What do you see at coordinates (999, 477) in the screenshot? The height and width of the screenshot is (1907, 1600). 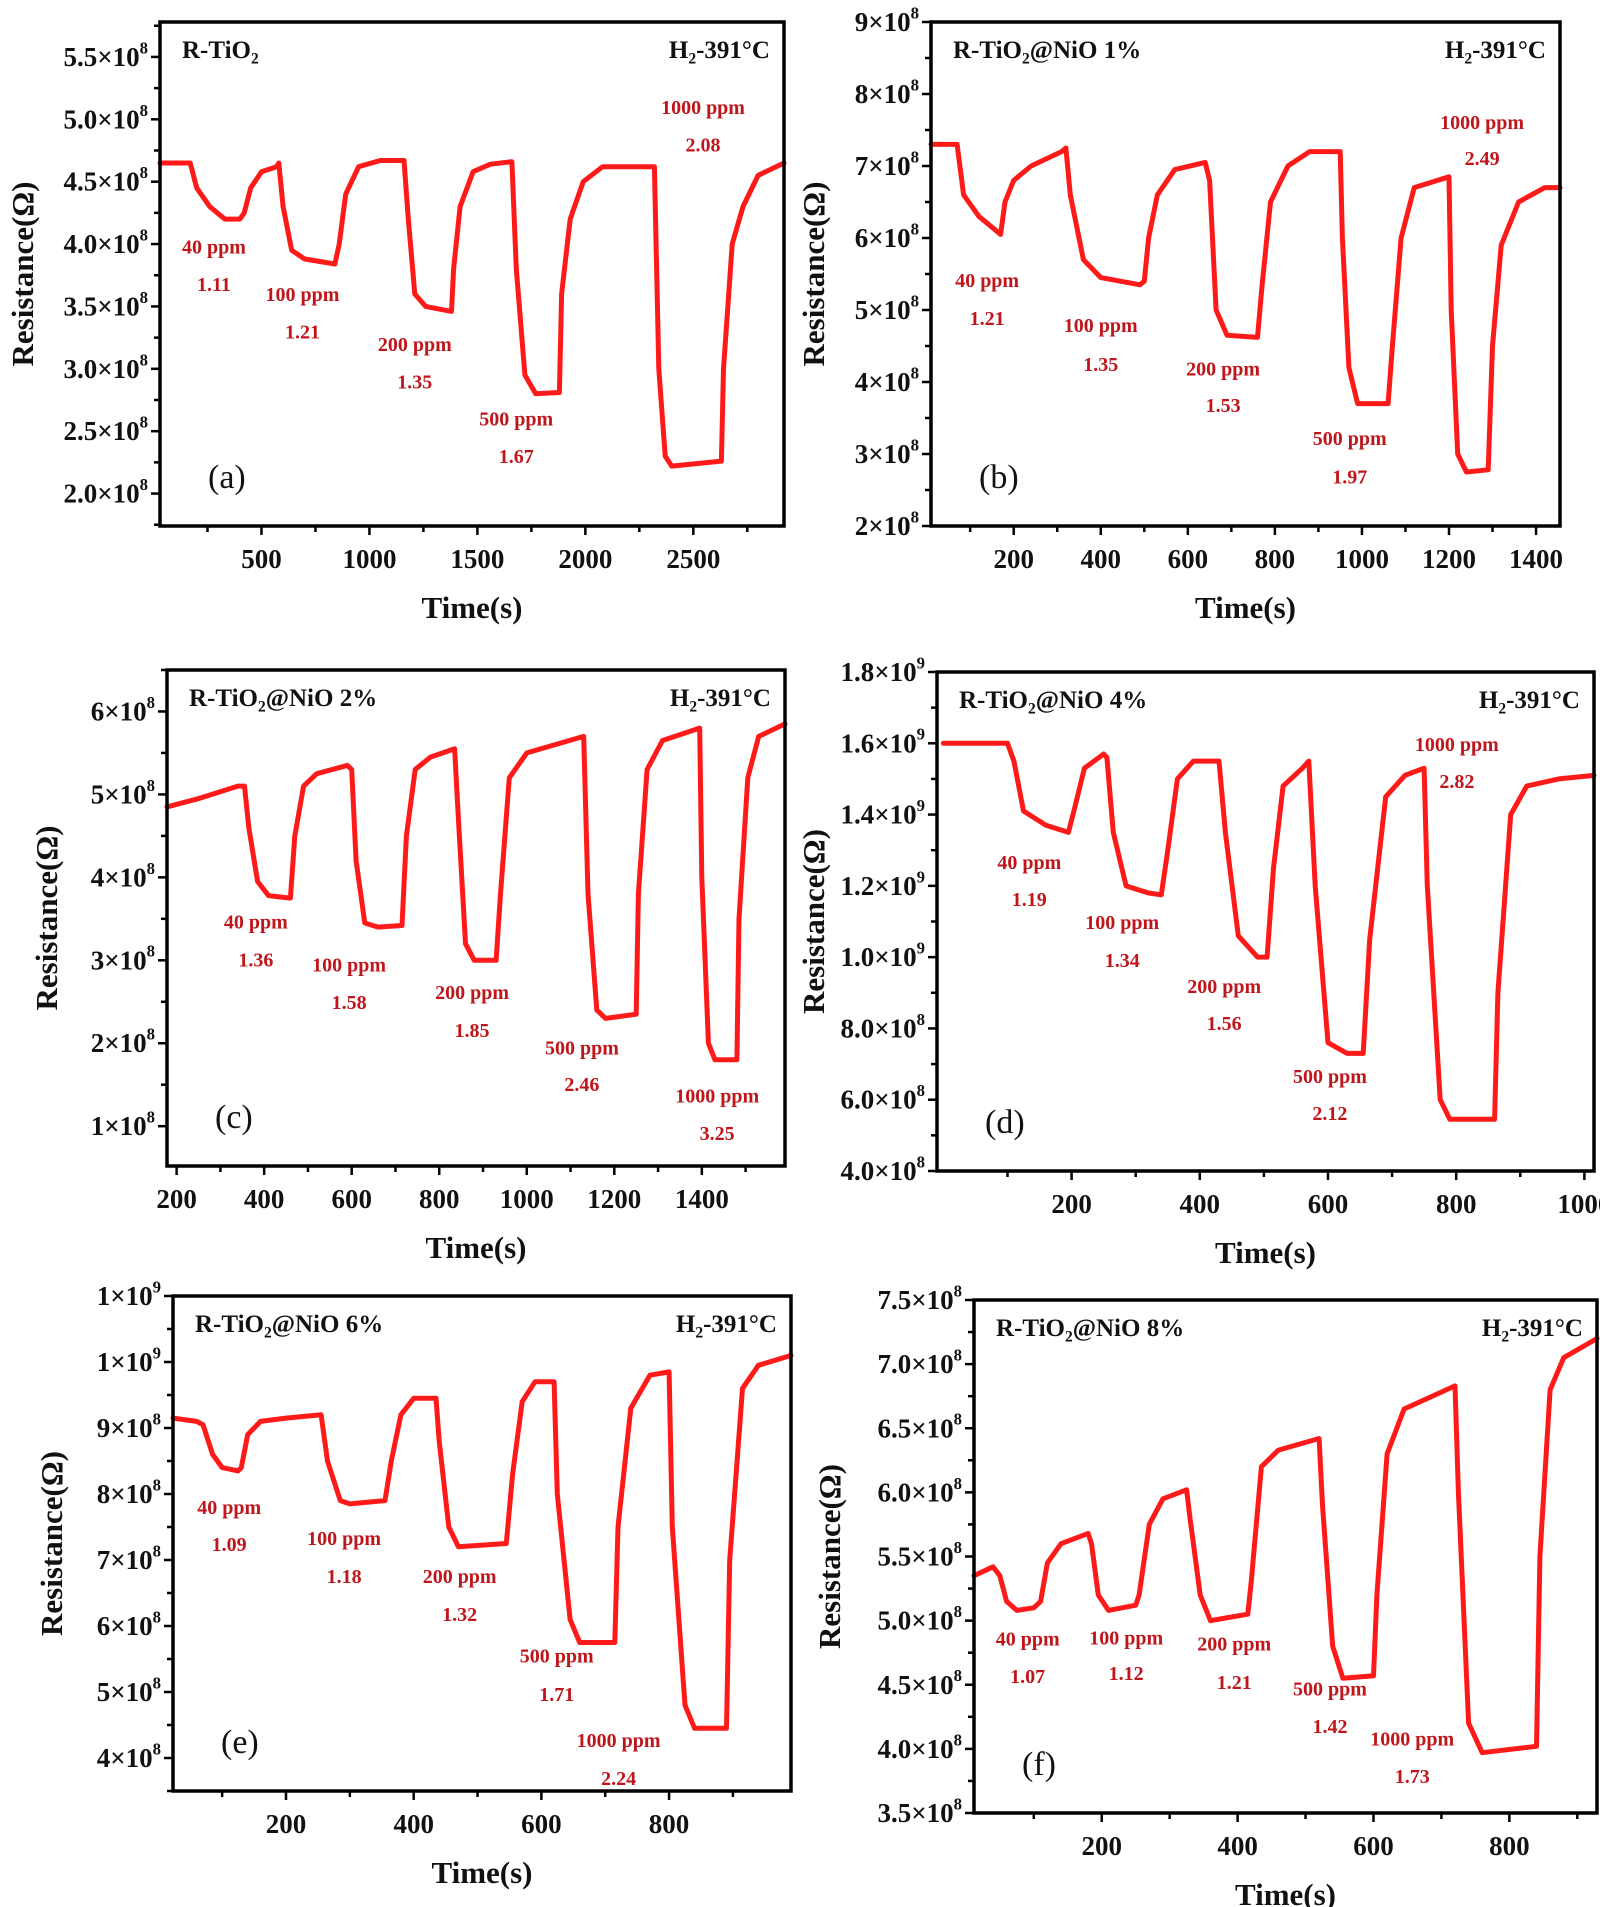 I see `panel-letter: (b)` at bounding box center [999, 477].